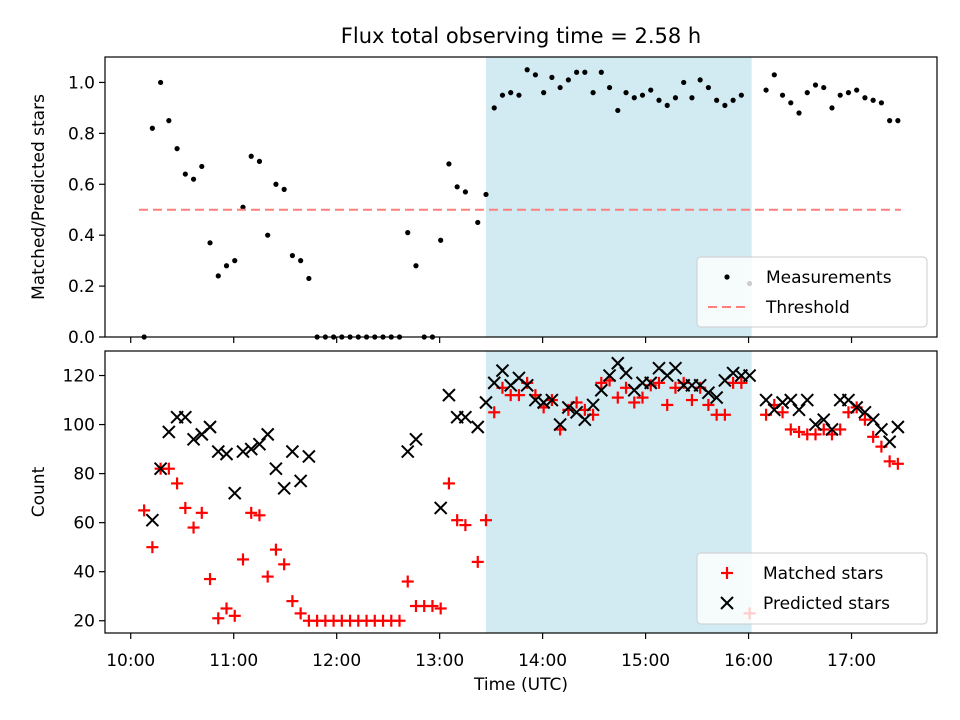 This screenshot has width=960, height=720. I want to click on x-tick-label: 16:00, so click(748, 661).